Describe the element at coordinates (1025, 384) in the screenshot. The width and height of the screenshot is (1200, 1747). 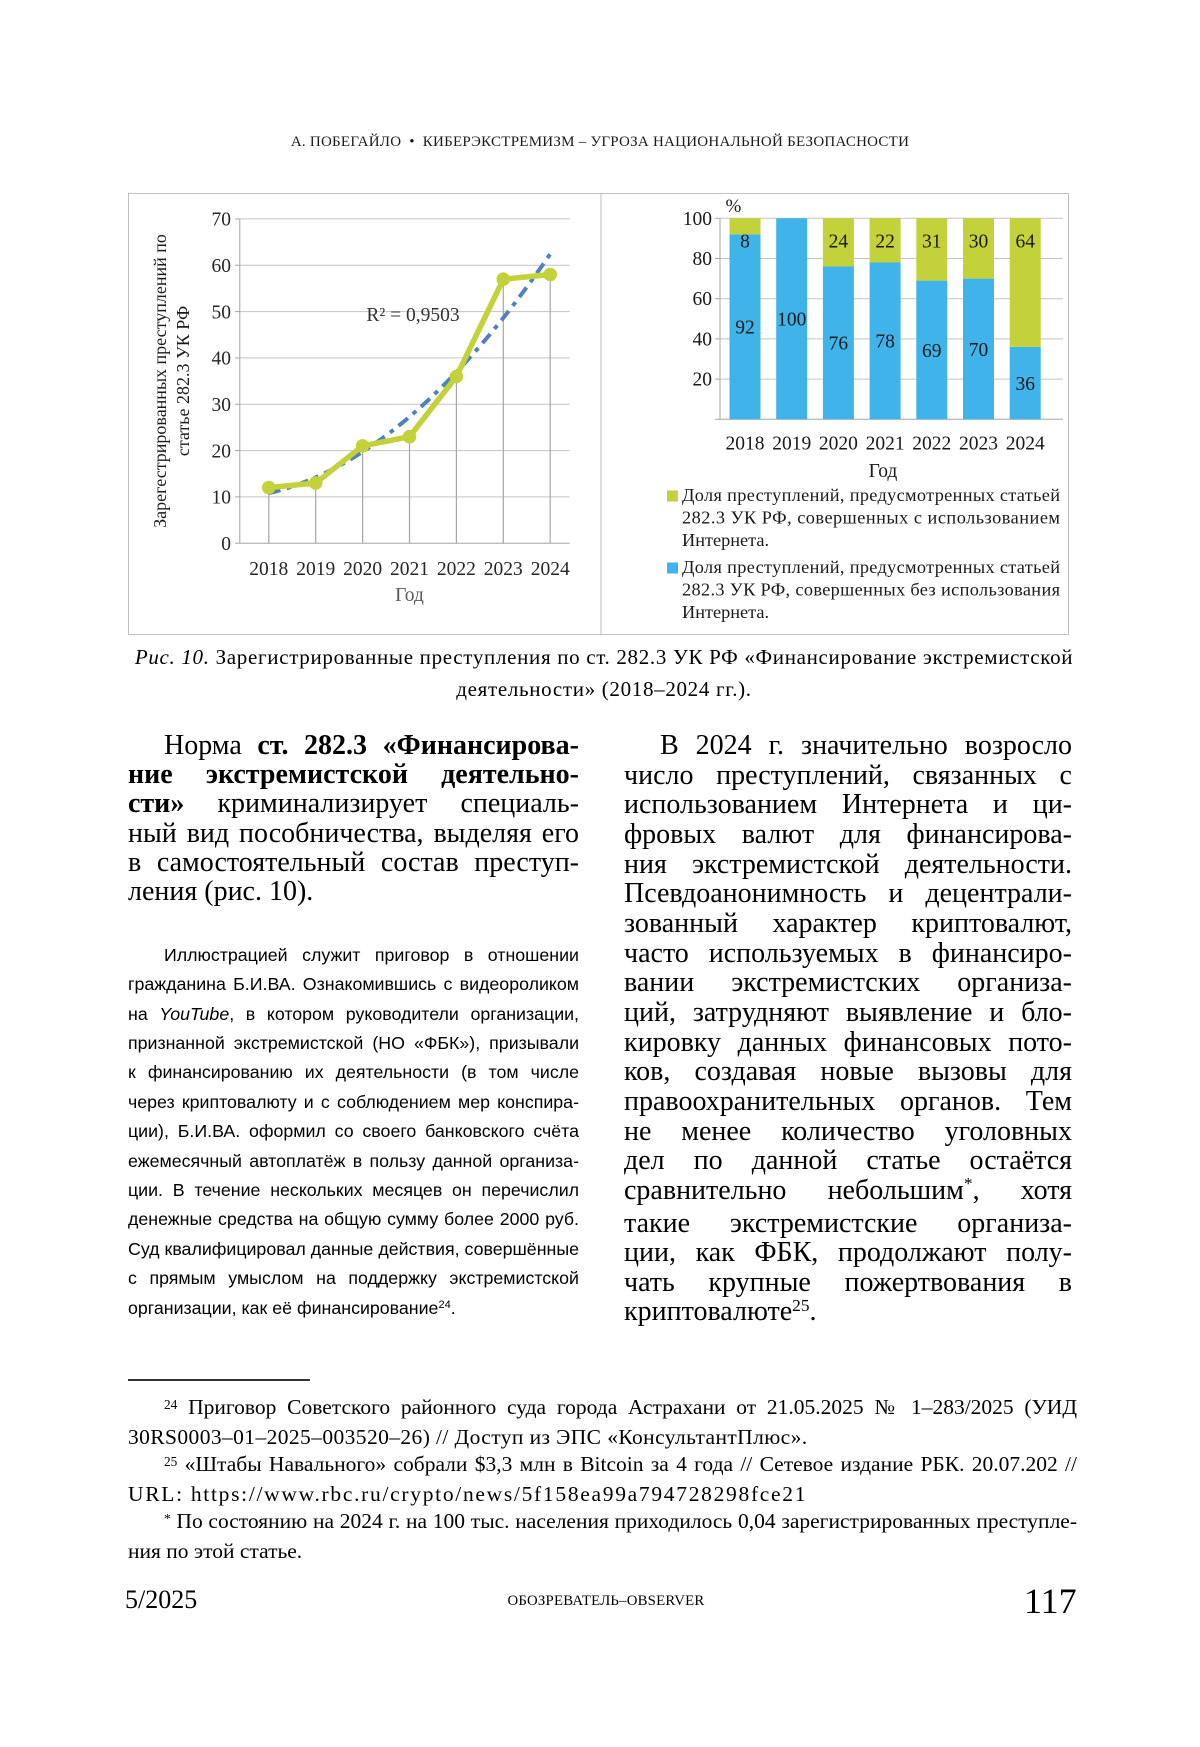
I see `svg-text: 36` at that location.